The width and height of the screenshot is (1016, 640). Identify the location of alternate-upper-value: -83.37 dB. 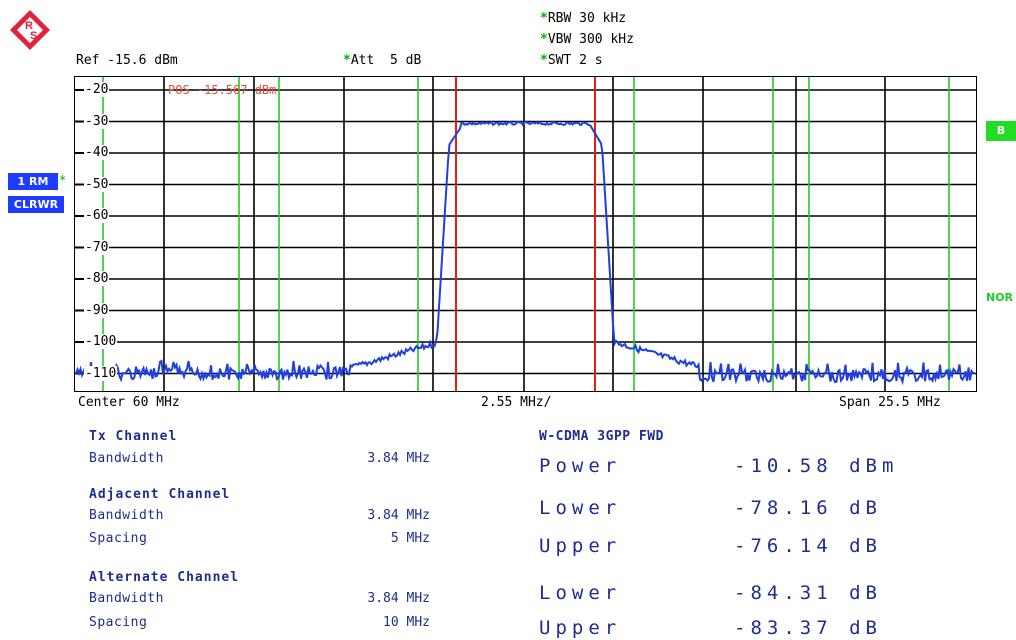
(808, 628).